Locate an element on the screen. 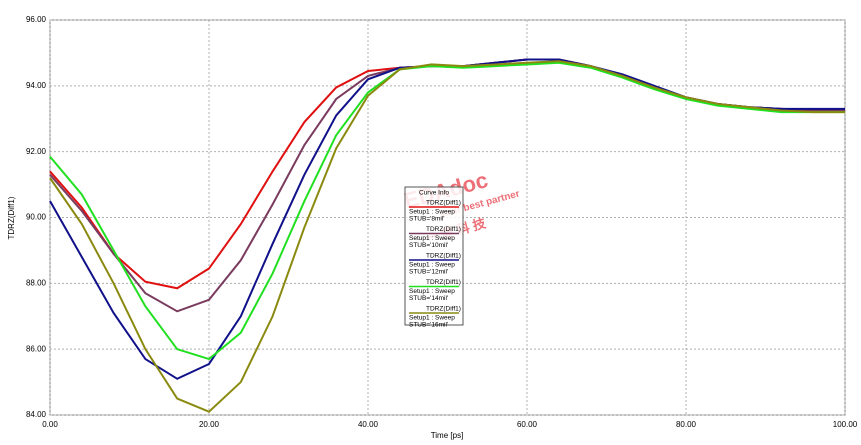 The image size is (861, 445). x-axis-label: Time [ps] is located at coordinates (447, 435).